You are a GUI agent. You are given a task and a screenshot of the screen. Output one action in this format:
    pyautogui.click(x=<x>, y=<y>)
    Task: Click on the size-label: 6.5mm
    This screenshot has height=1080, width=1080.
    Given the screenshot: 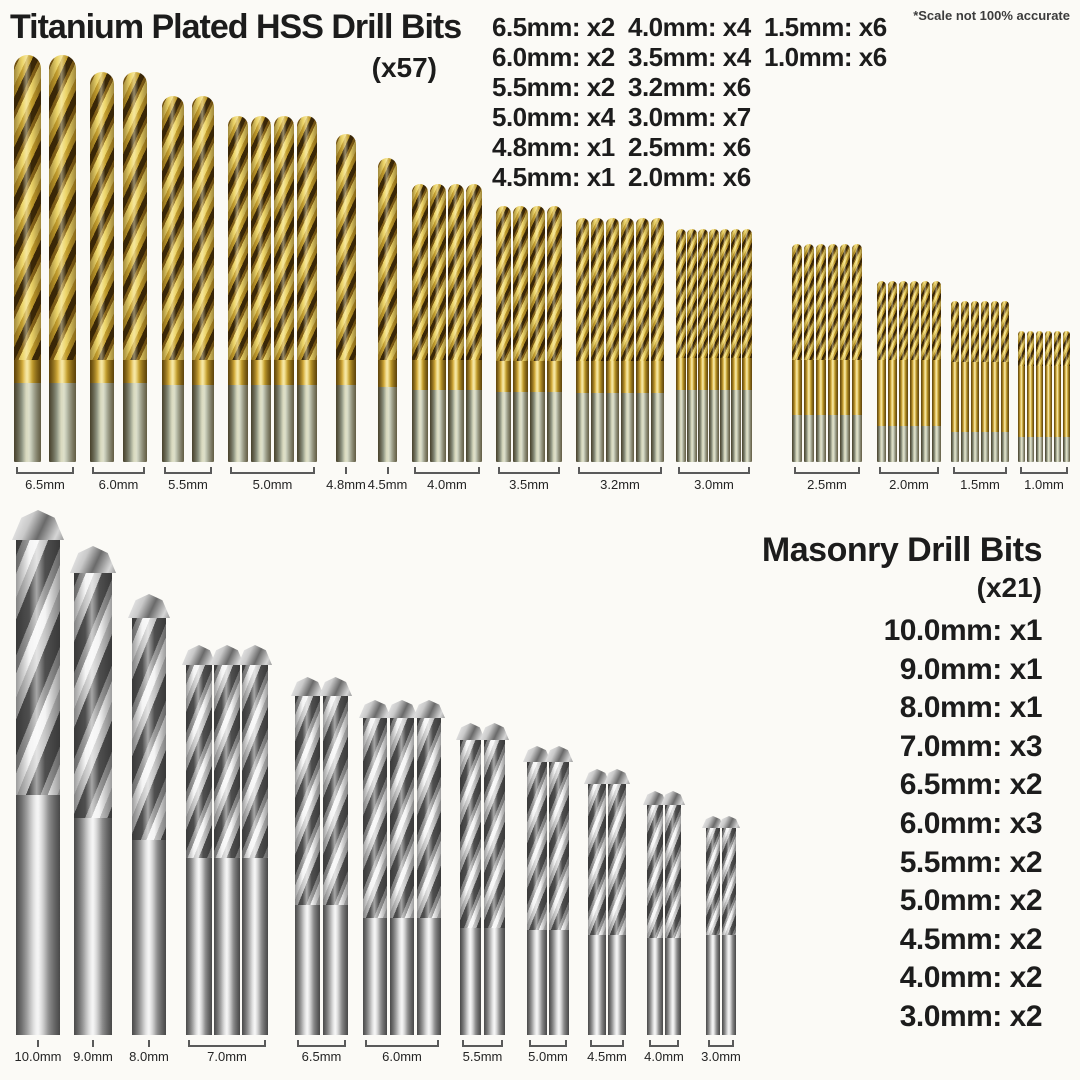 What is the action you would take?
    pyautogui.click(x=321, y=1056)
    